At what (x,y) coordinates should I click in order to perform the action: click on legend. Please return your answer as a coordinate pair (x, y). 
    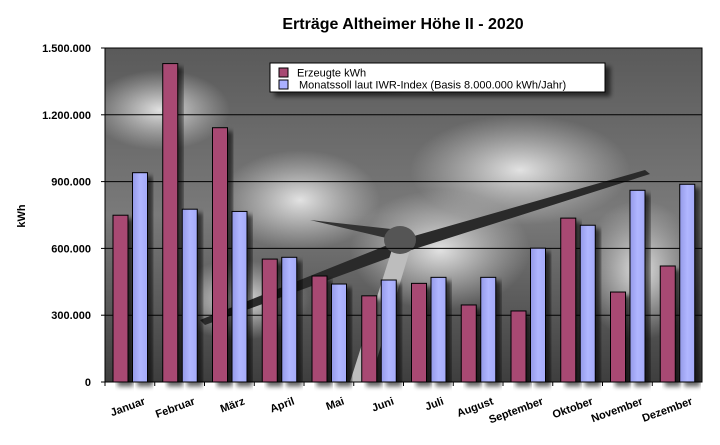
    Looking at the image, I should click on (437, 77).